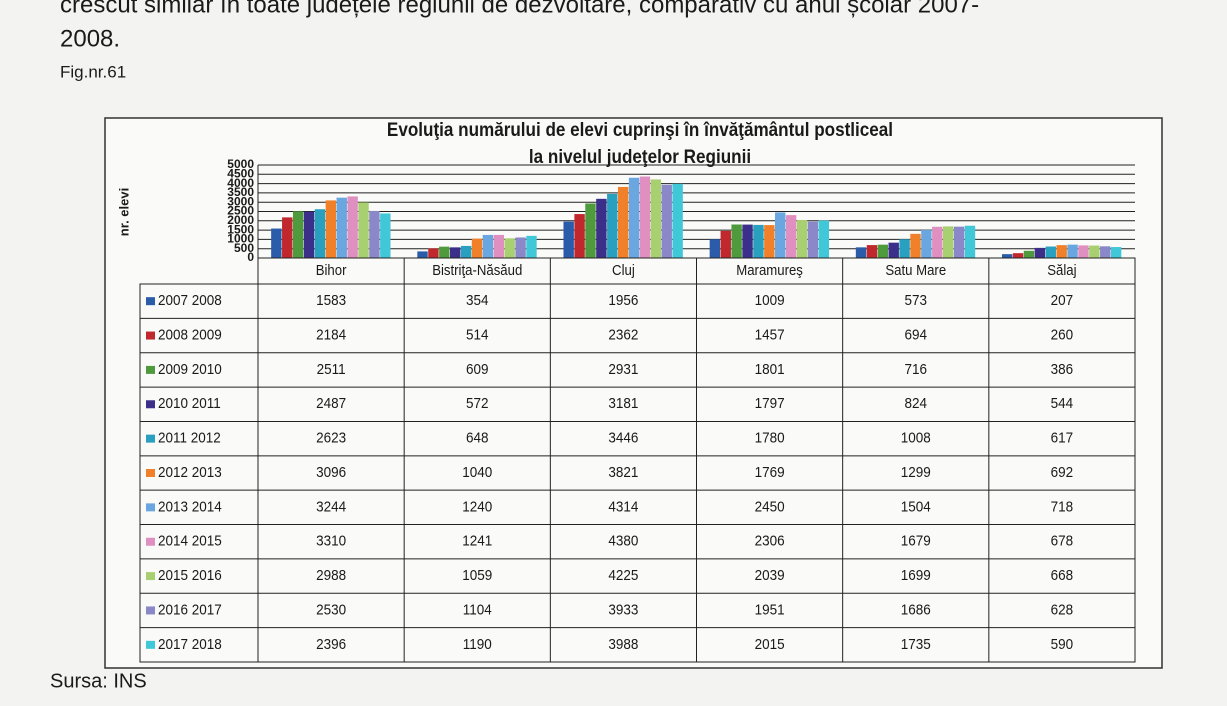 Image resolution: width=1227 pixels, height=706 pixels. Describe the element at coordinates (770, 507) in the screenshot. I see `table-value: 2450` at that location.